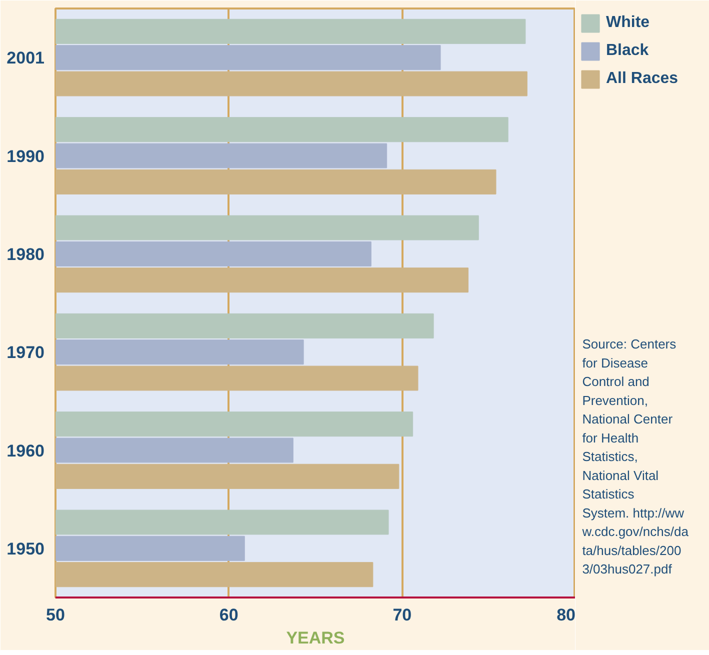  What do you see at coordinates (566, 615) in the screenshot?
I see `x-tick-label: 80` at bounding box center [566, 615].